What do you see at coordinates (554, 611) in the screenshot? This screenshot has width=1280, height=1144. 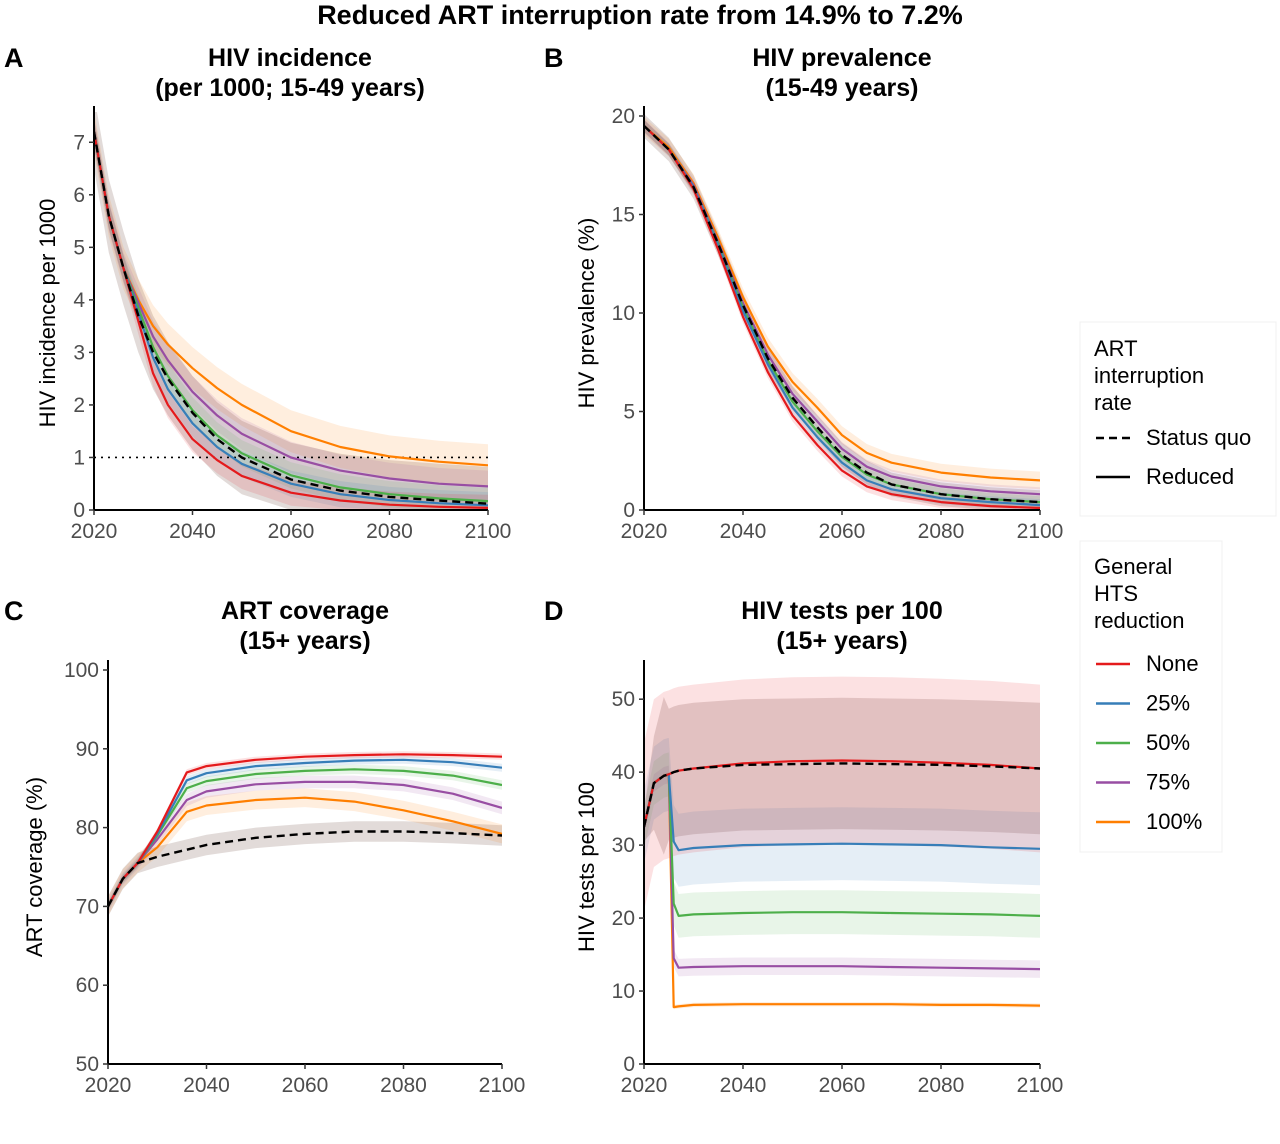 I see `panel-letter: D` at bounding box center [554, 611].